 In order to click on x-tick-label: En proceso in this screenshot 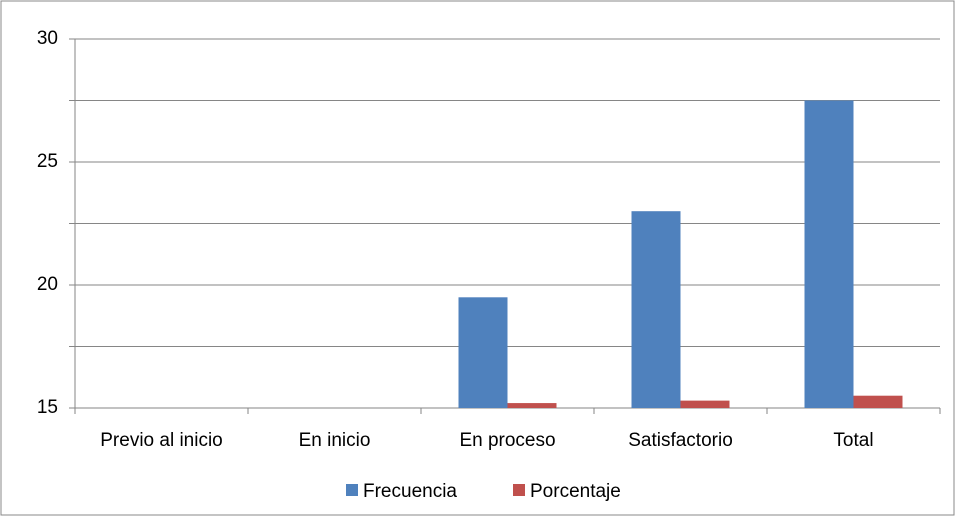, I will do `click(507, 440)`.